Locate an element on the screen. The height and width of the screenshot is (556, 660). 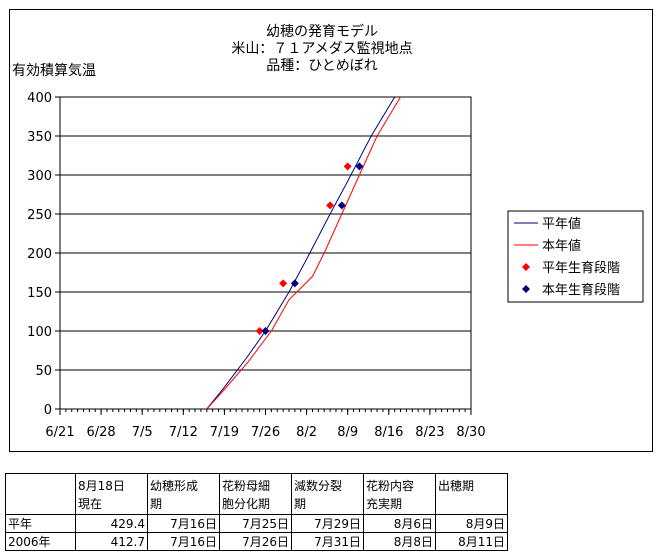
table-header-cell: 減数分裂期 is located at coordinates (327, 494).